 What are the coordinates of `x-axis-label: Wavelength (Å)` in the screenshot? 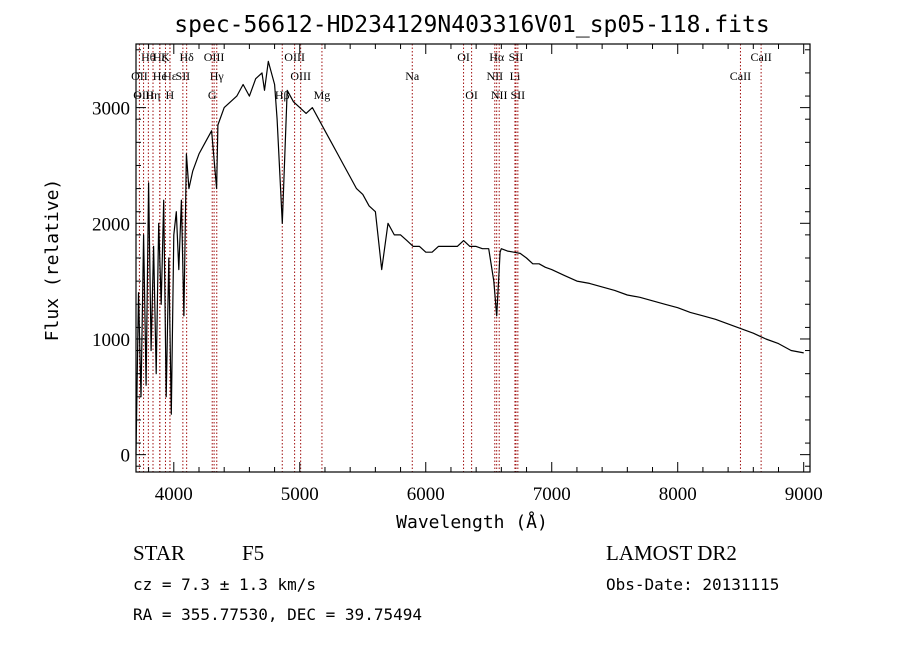 It's located at (472, 522).